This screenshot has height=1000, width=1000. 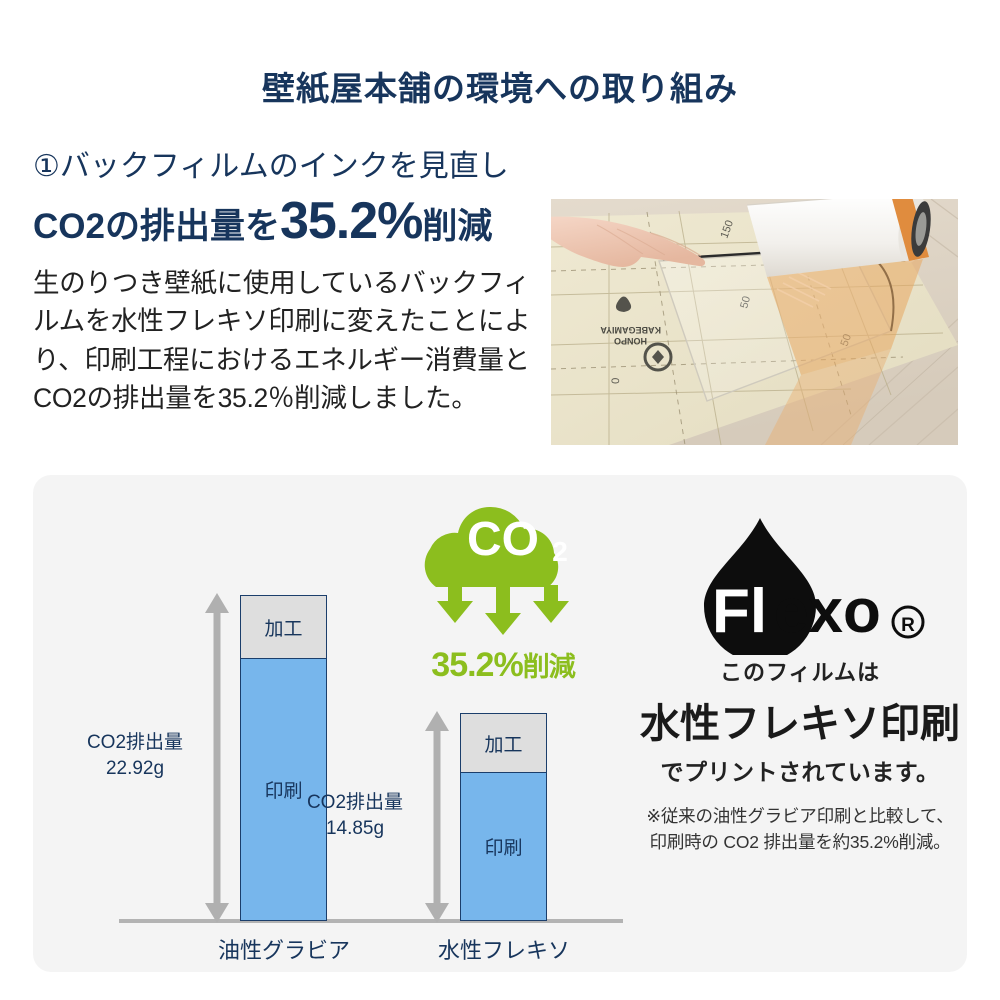 I want to click on intro-subheading-number: 35.2%, so click(x=351, y=220).